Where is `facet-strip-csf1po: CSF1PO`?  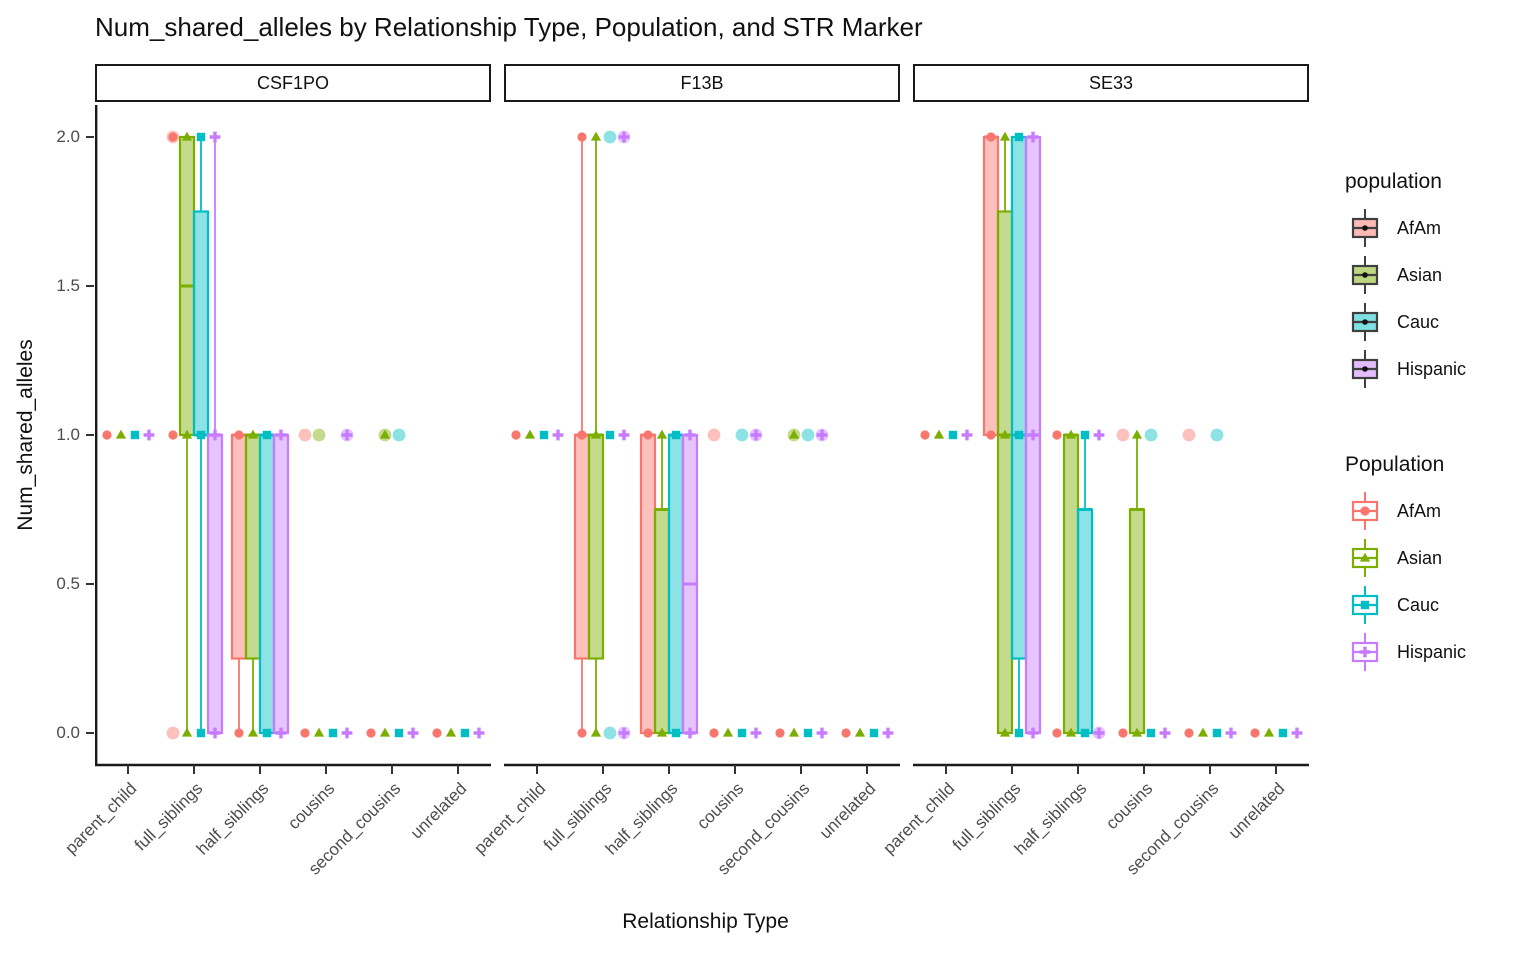 facet-strip-csf1po: CSF1PO is located at coordinates (293, 83).